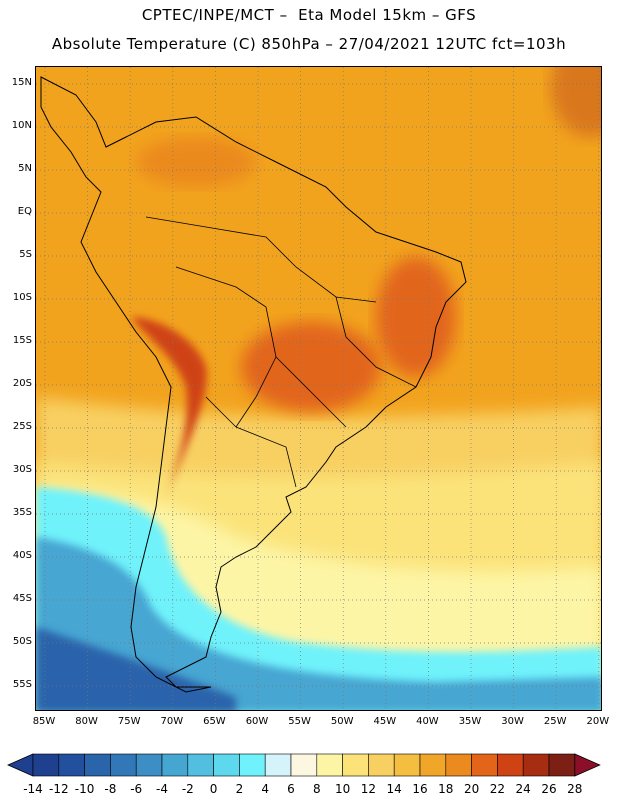 This screenshot has height=800, width=618. What do you see at coordinates (512, 721) in the screenshot?
I see `longitude-label: 30W` at bounding box center [512, 721].